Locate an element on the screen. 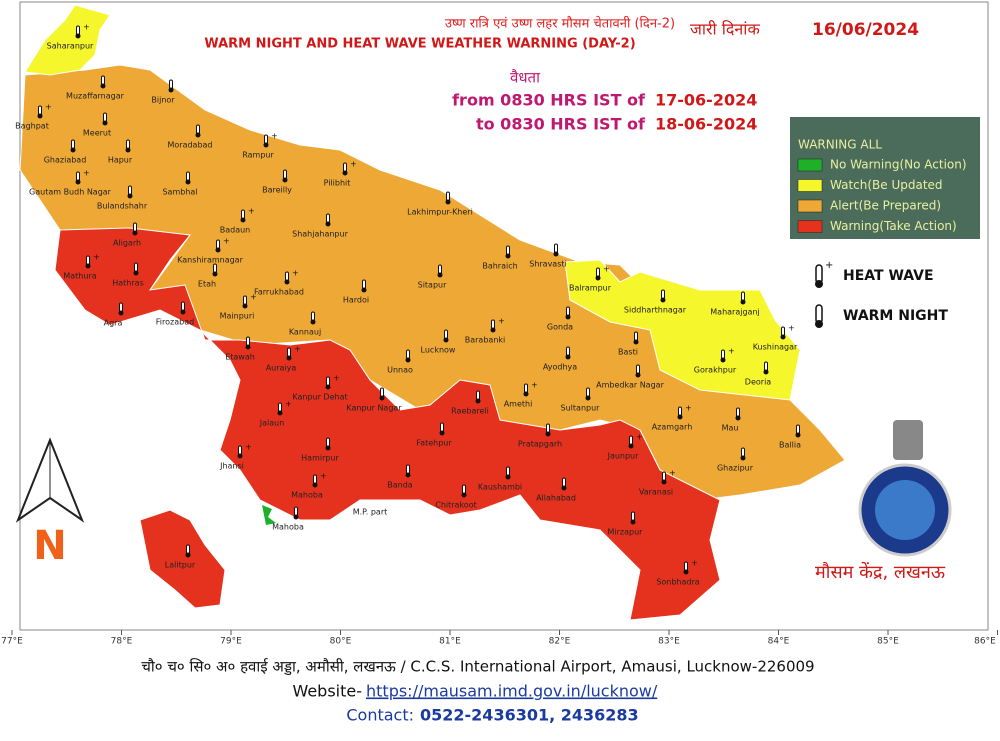 Image resolution: width=1000 pixels, height=741 pixels. region-red-lalitpur is located at coordinates (182, 559).